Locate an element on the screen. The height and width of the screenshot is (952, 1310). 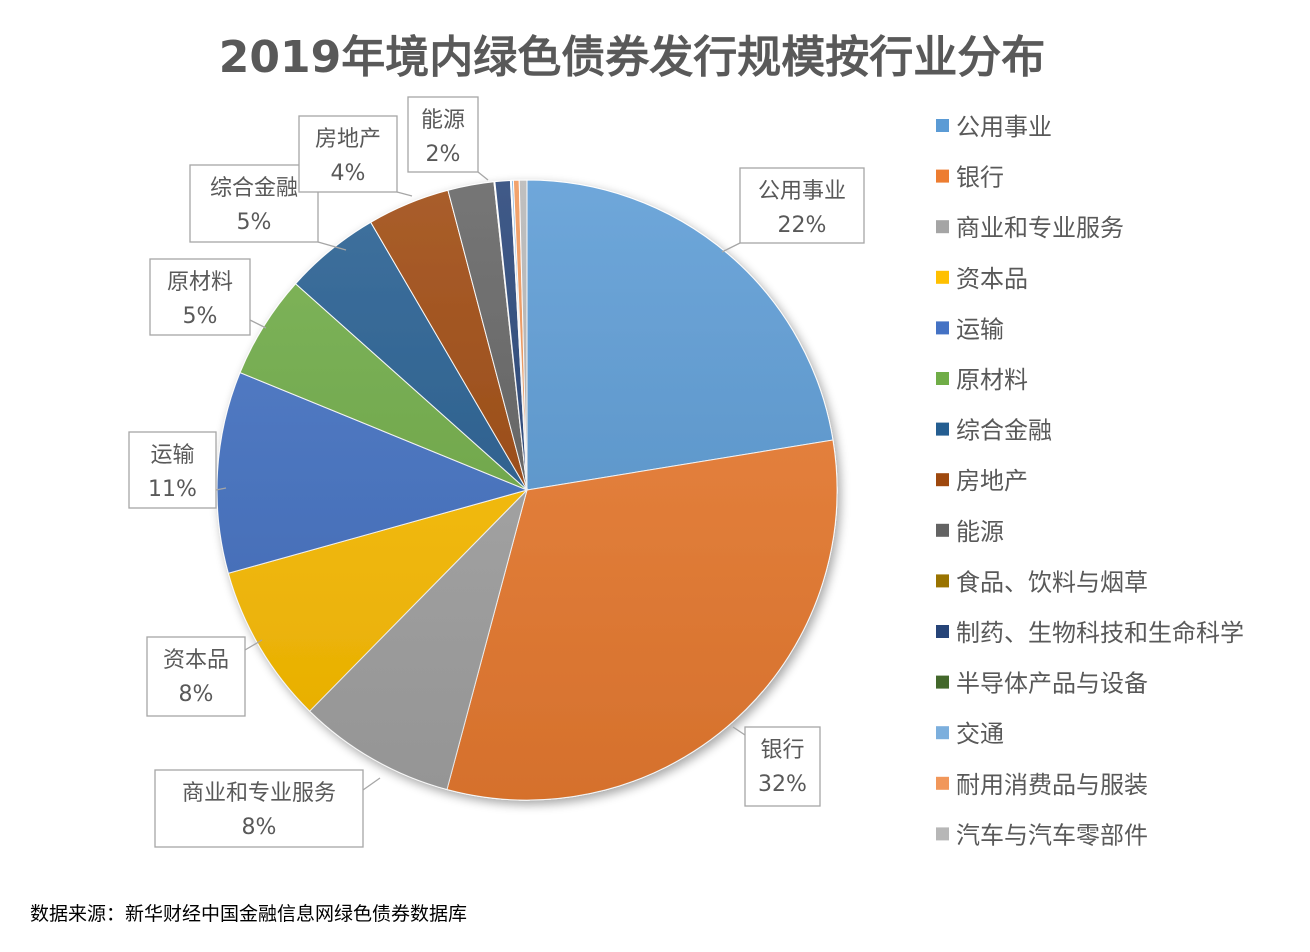
legend-label: 商业和专业服务 is located at coordinates (1040, 228).